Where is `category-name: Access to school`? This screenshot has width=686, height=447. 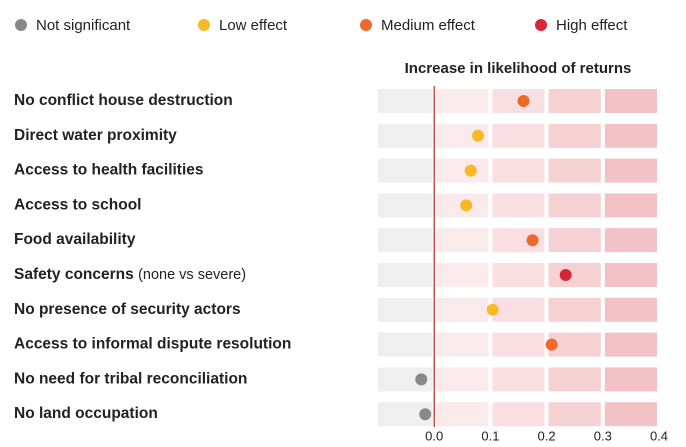 category-name: Access to school is located at coordinates (78, 204).